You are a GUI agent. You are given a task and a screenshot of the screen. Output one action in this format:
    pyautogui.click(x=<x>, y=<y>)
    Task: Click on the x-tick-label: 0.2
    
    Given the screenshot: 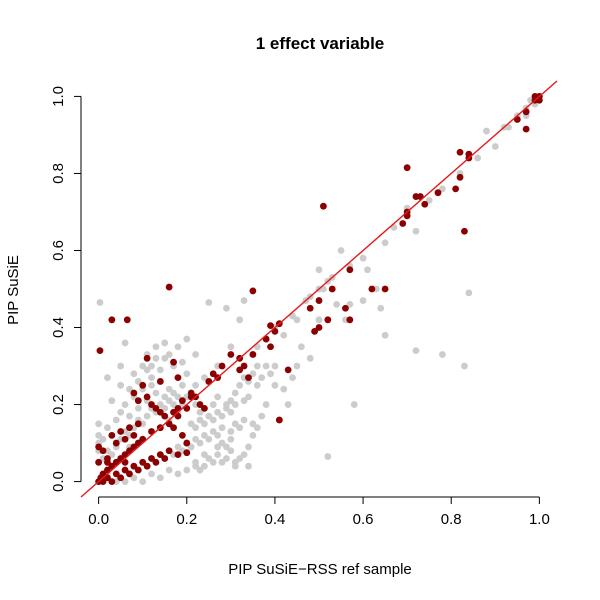 What is the action you would take?
    pyautogui.click(x=186, y=519)
    